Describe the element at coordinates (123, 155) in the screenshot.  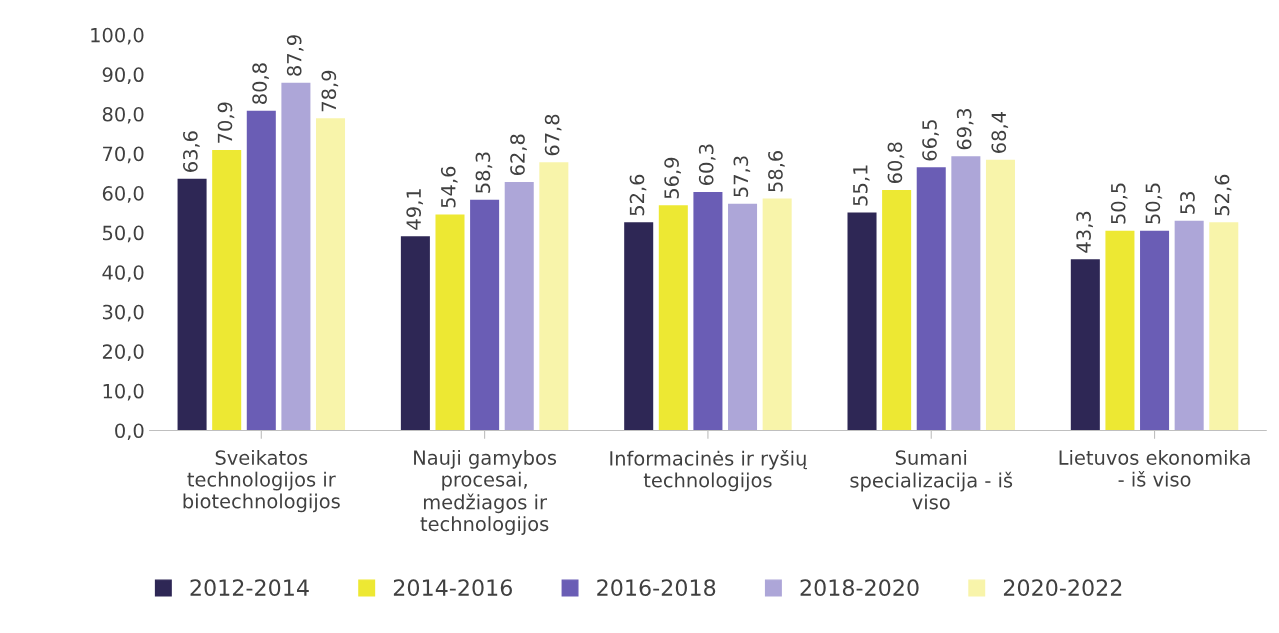
I see `y-tick-label: 70,0` at that location.